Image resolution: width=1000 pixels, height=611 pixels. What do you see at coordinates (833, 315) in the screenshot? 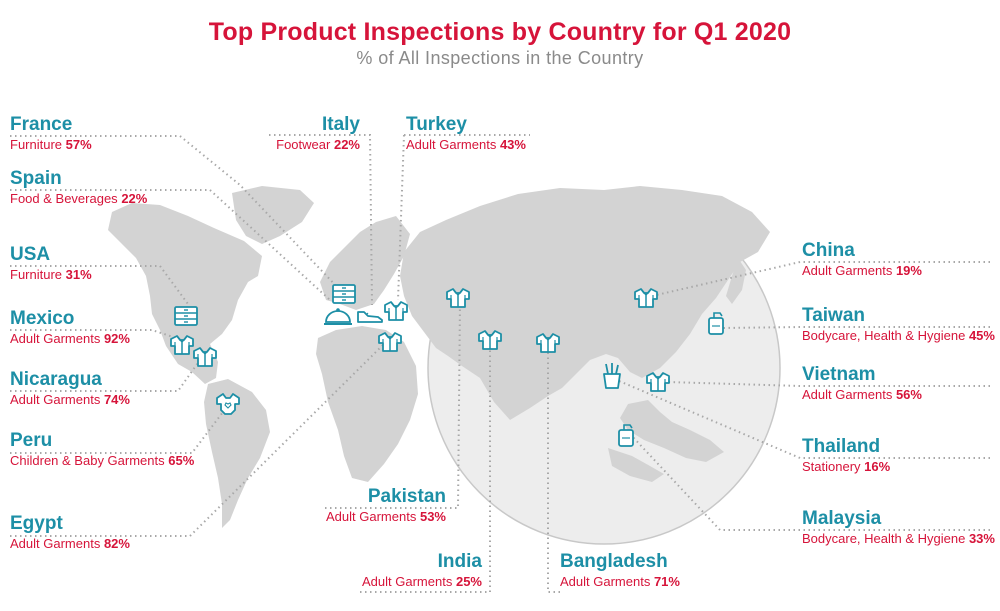
I see `country-name: Taiwan` at bounding box center [833, 315].